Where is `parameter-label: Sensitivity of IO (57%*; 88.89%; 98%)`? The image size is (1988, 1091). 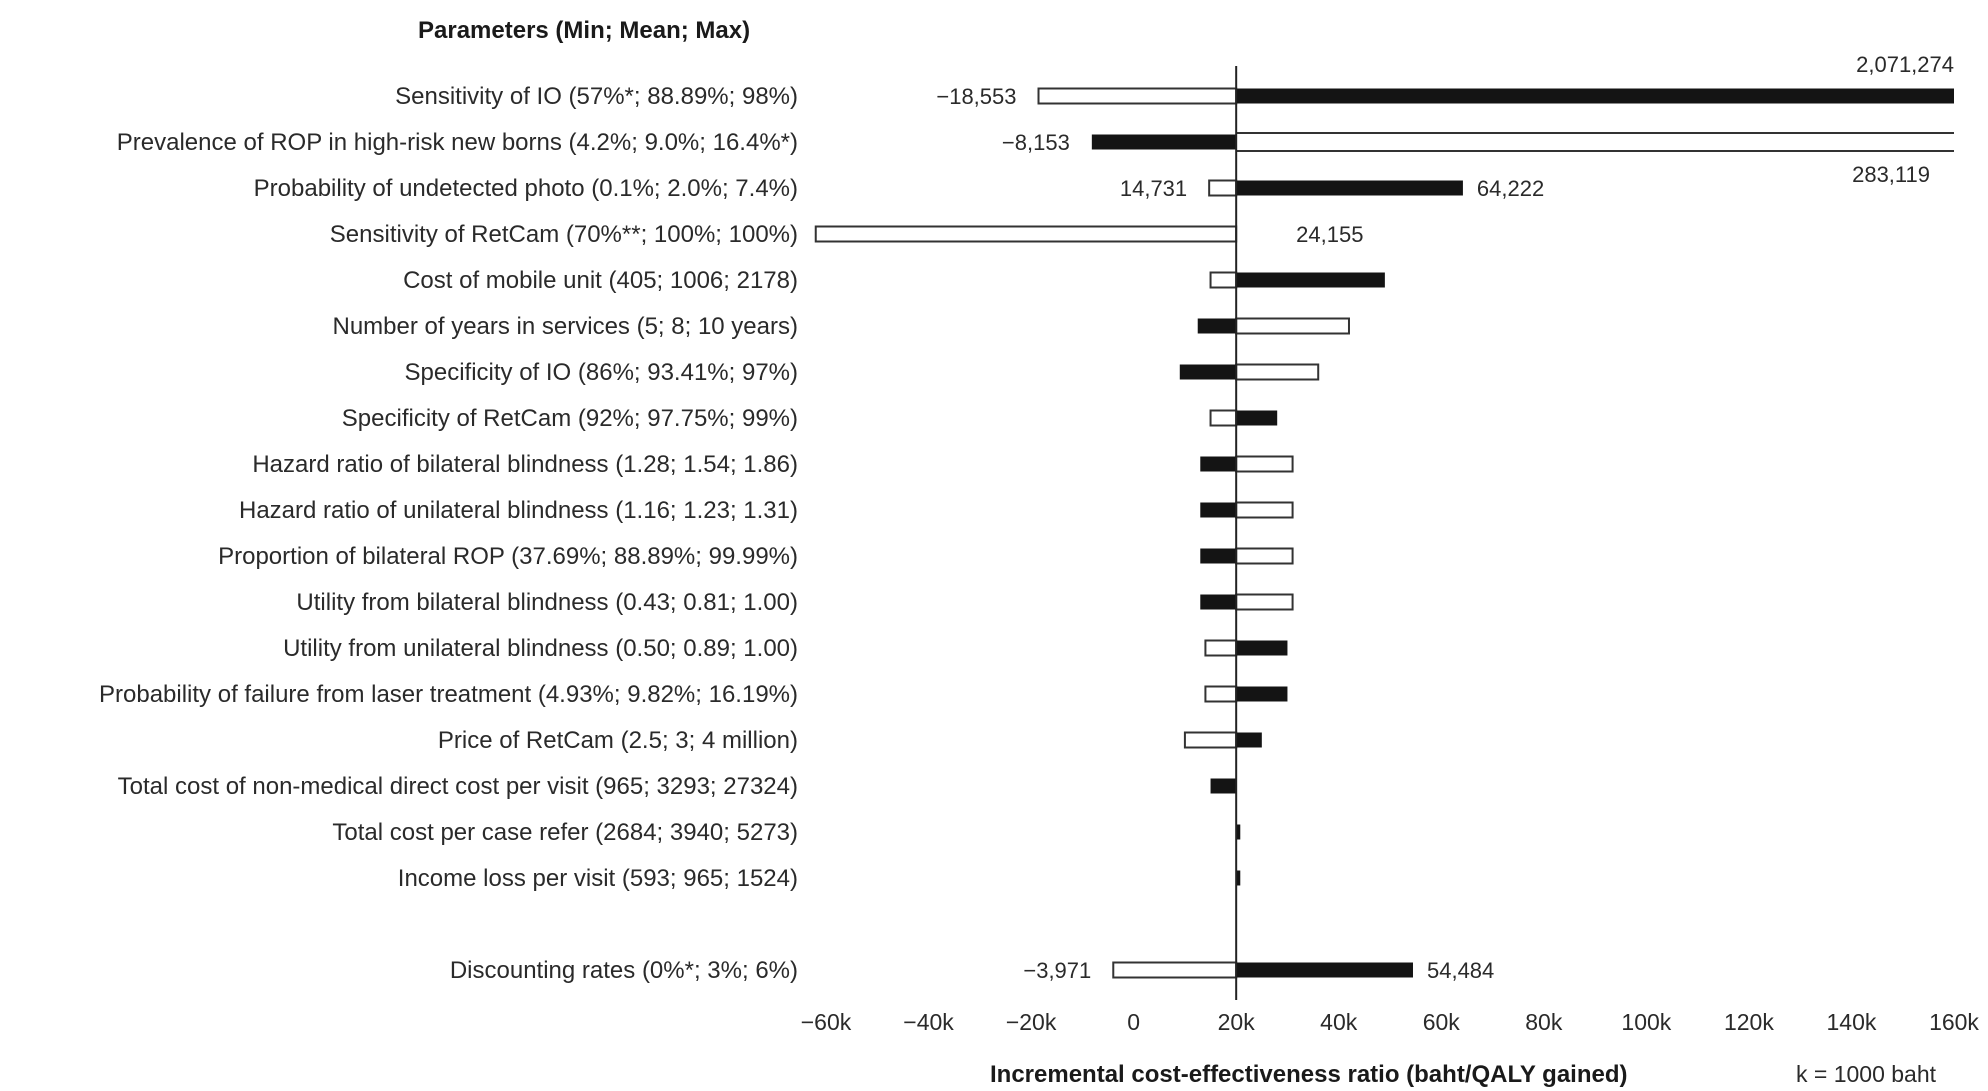
parameter-label: Sensitivity of IO (57%*; 88.89%; 98%) is located at coordinates (596, 96).